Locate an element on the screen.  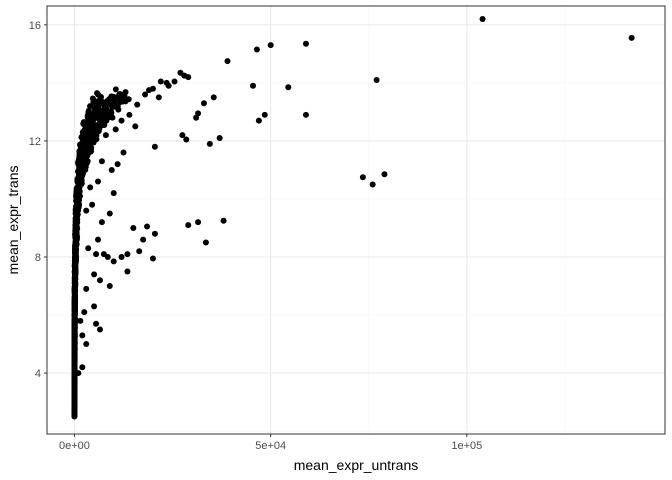
y-tick-label: 4 is located at coordinates (38, 374).